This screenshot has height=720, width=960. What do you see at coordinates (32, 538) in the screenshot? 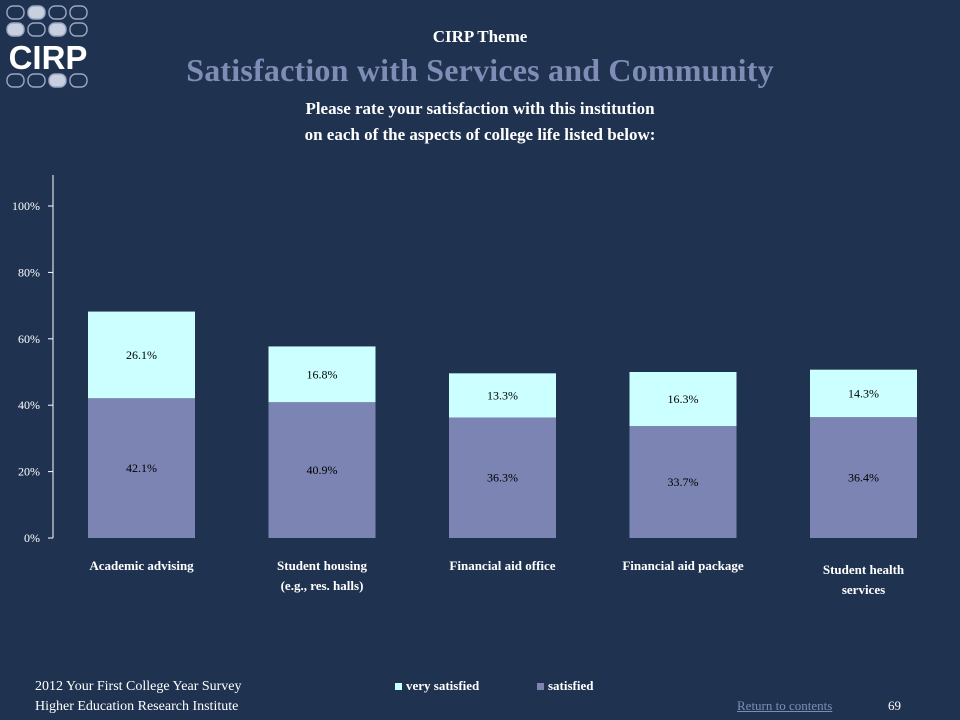
I see `y-tick-label: 0%` at bounding box center [32, 538].